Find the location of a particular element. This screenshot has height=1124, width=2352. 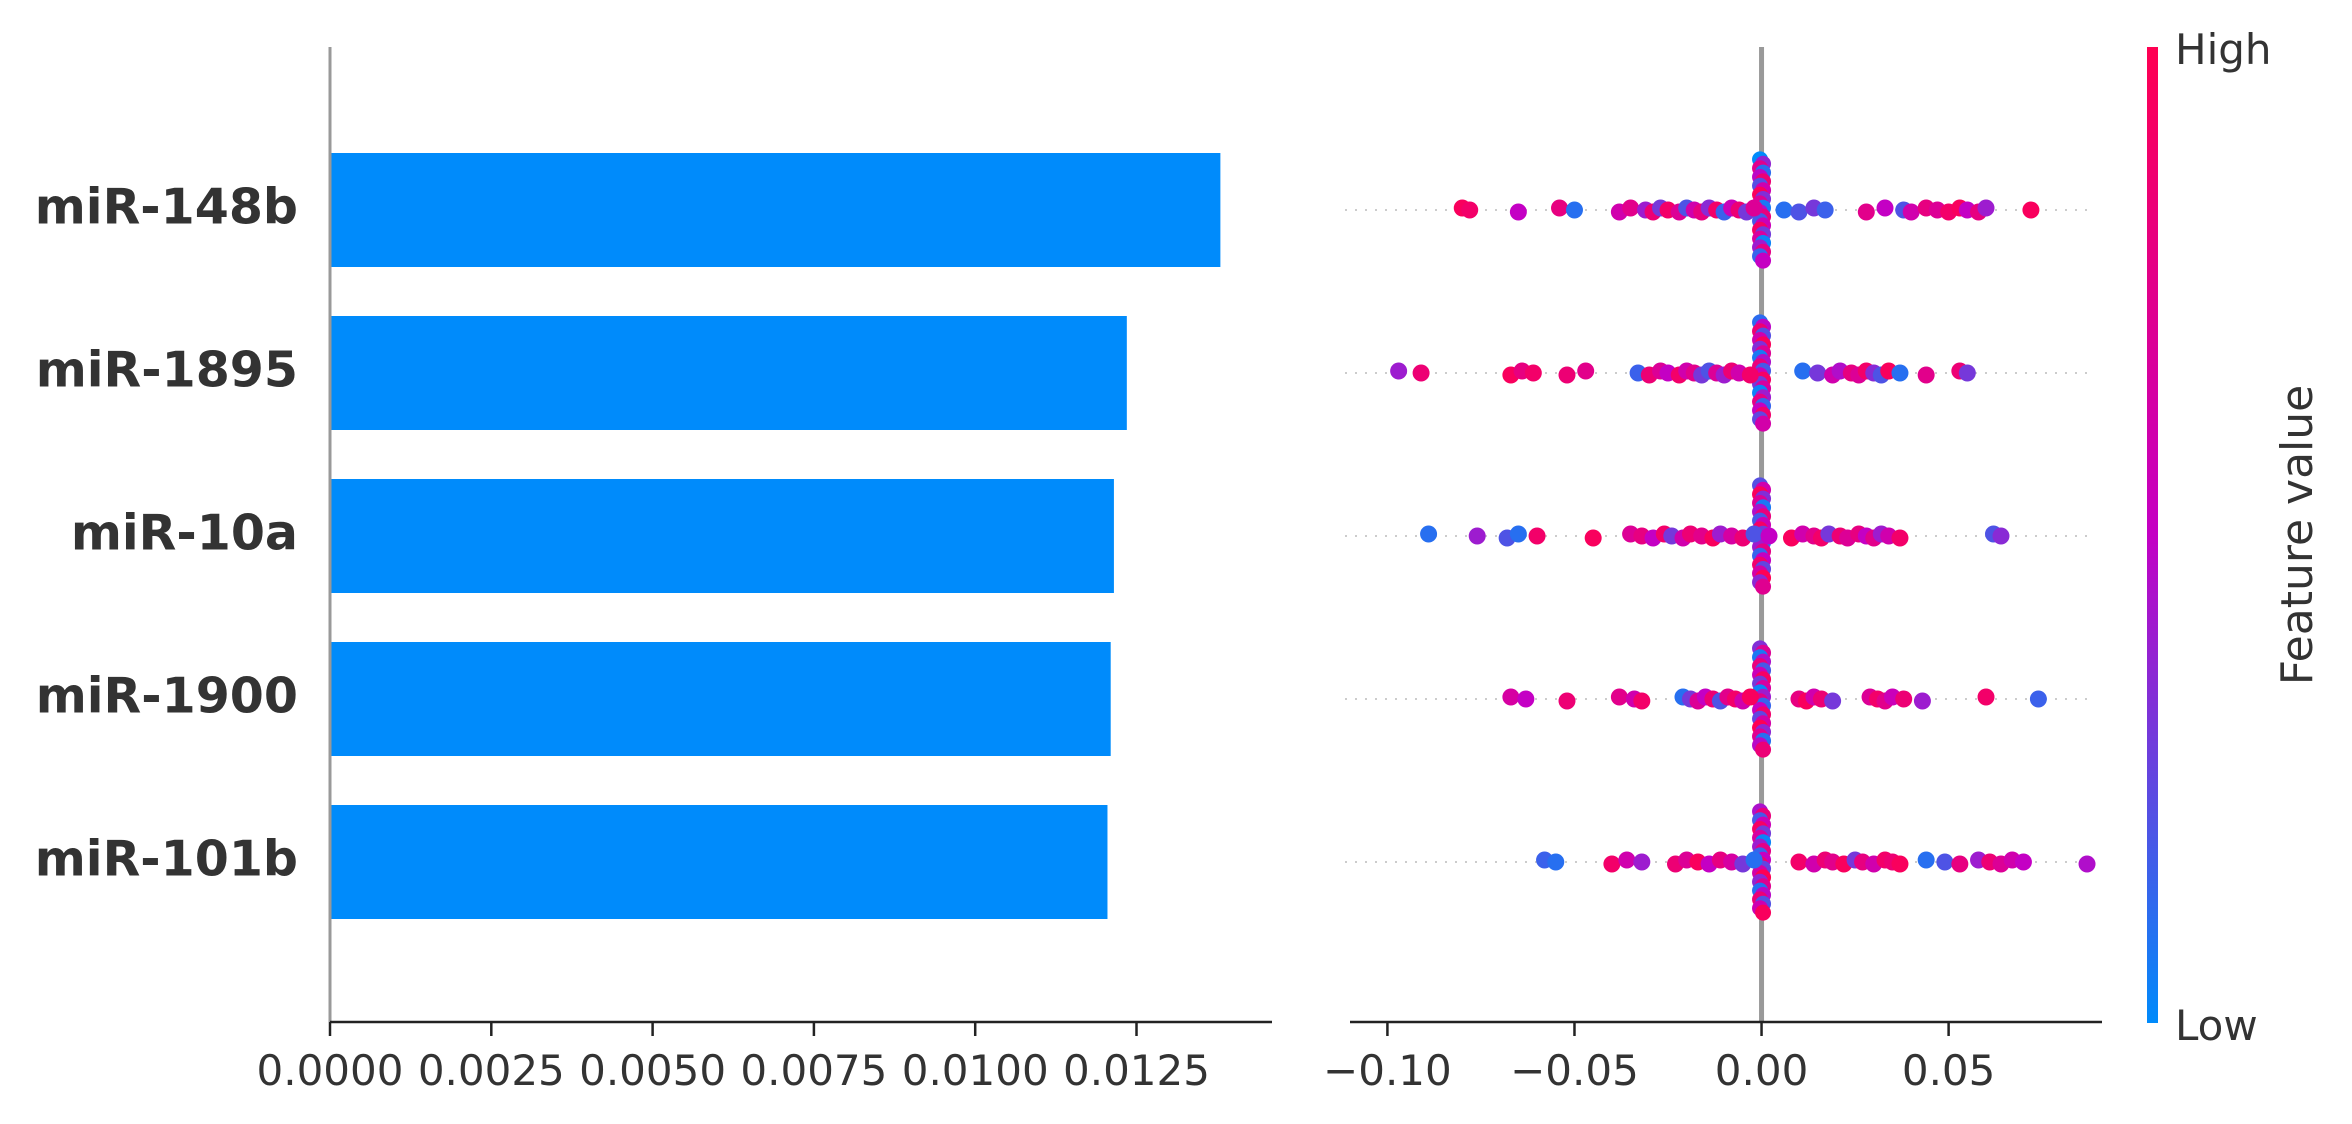

colorbar-title: Feature value is located at coordinates (2297, 535).